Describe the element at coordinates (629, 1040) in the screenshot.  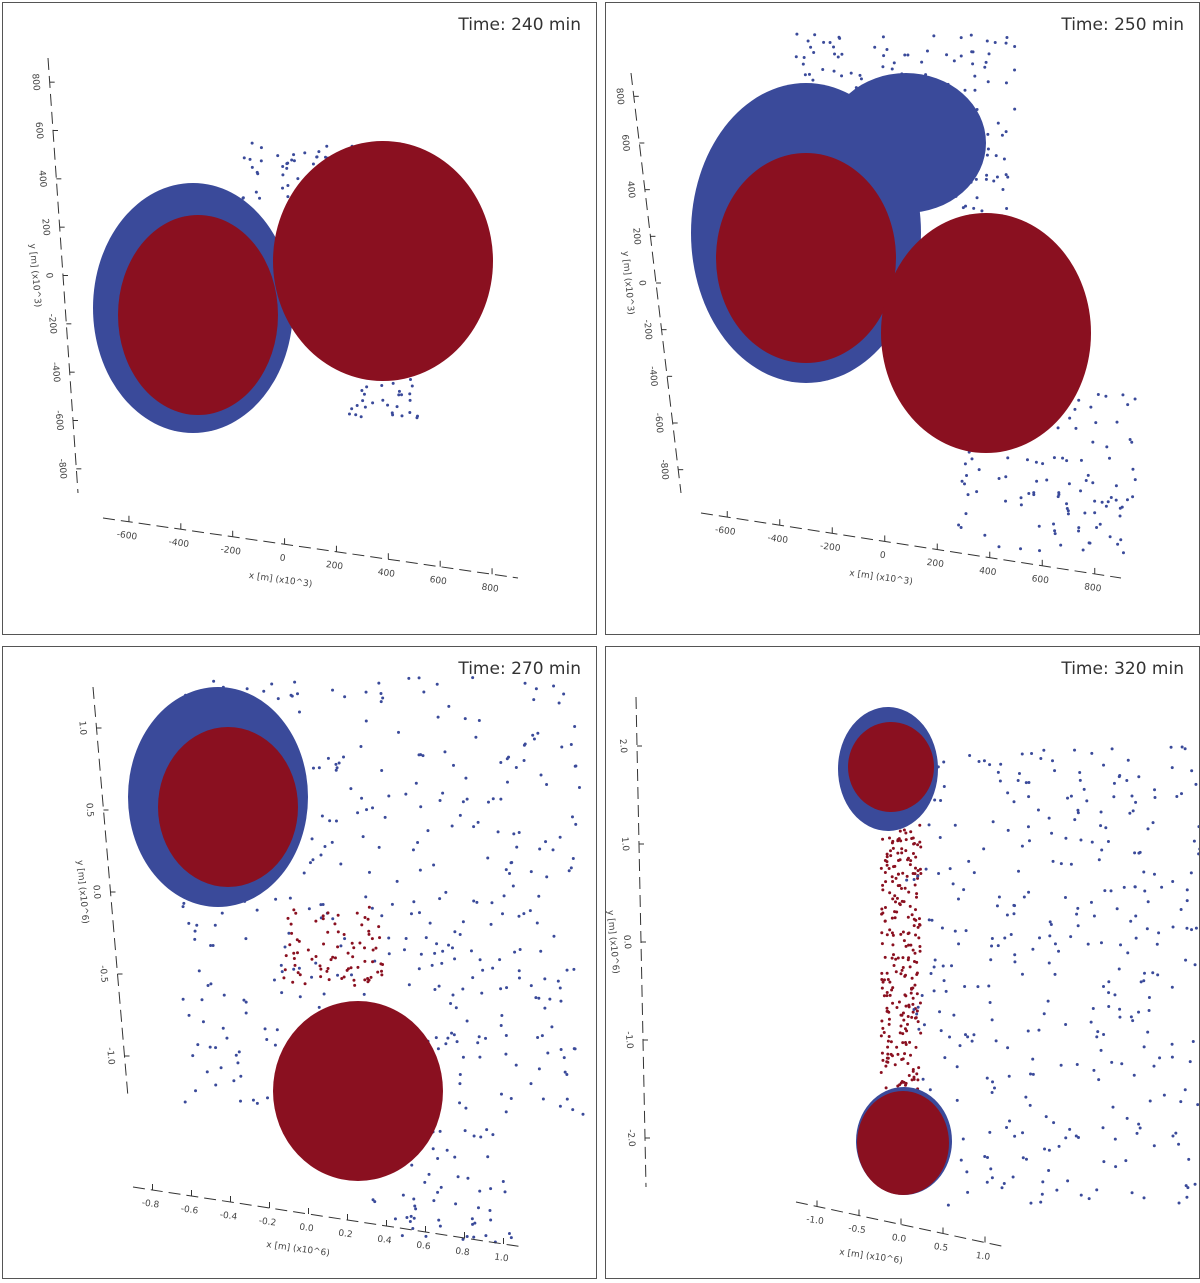
I see `y-tick-label: -1.0` at that location.